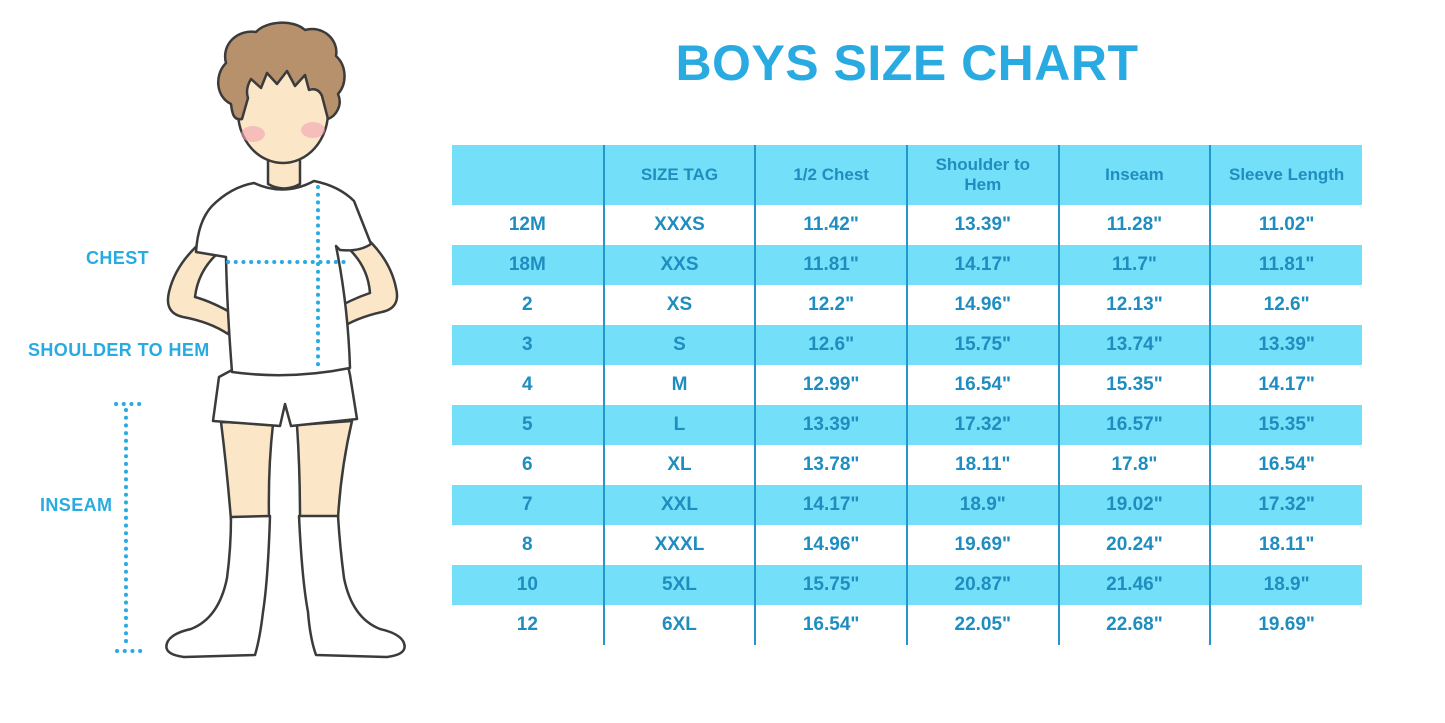  I want to click on measurement-cell: 11.28", so click(1134, 225).